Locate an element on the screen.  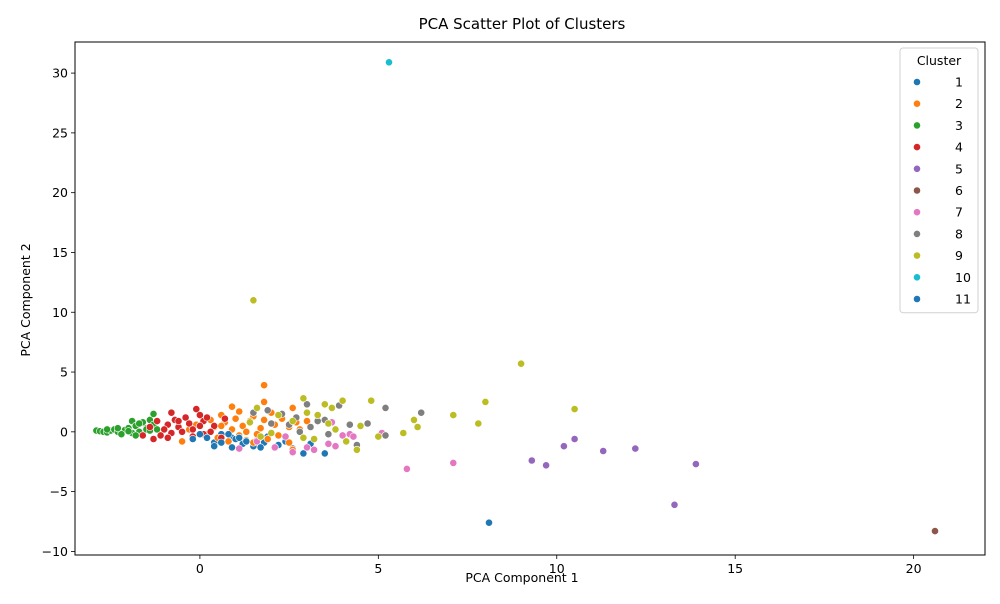
legend-label: 10 is located at coordinates (963, 277).